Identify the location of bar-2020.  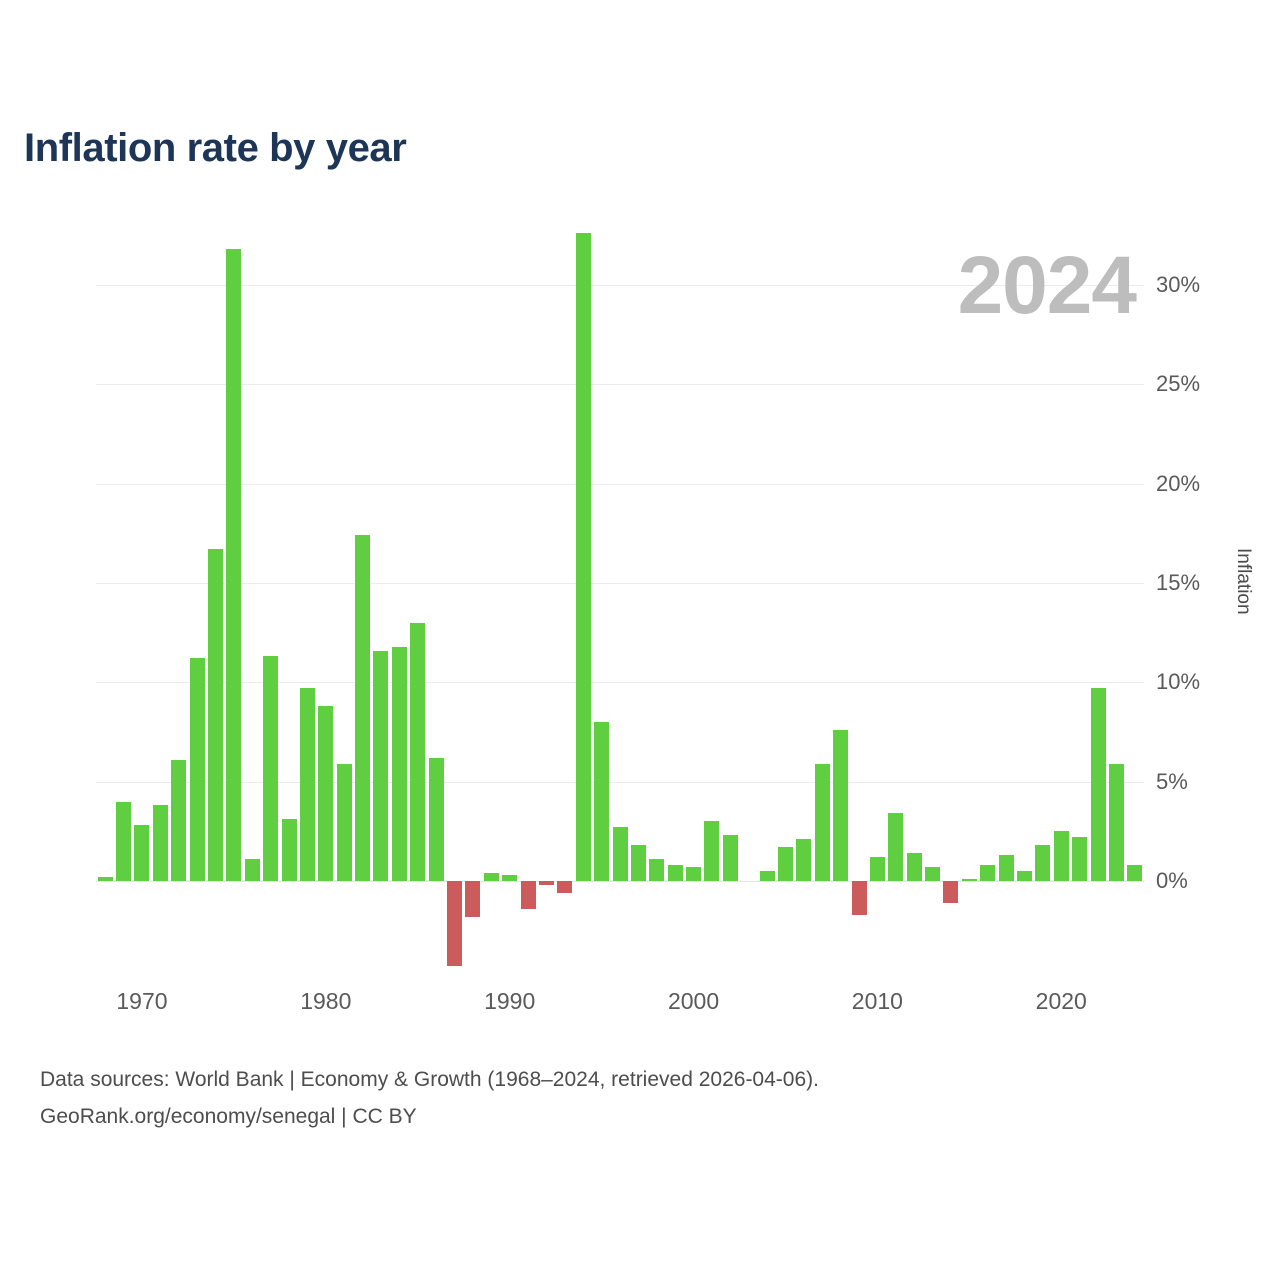
(1061, 856).